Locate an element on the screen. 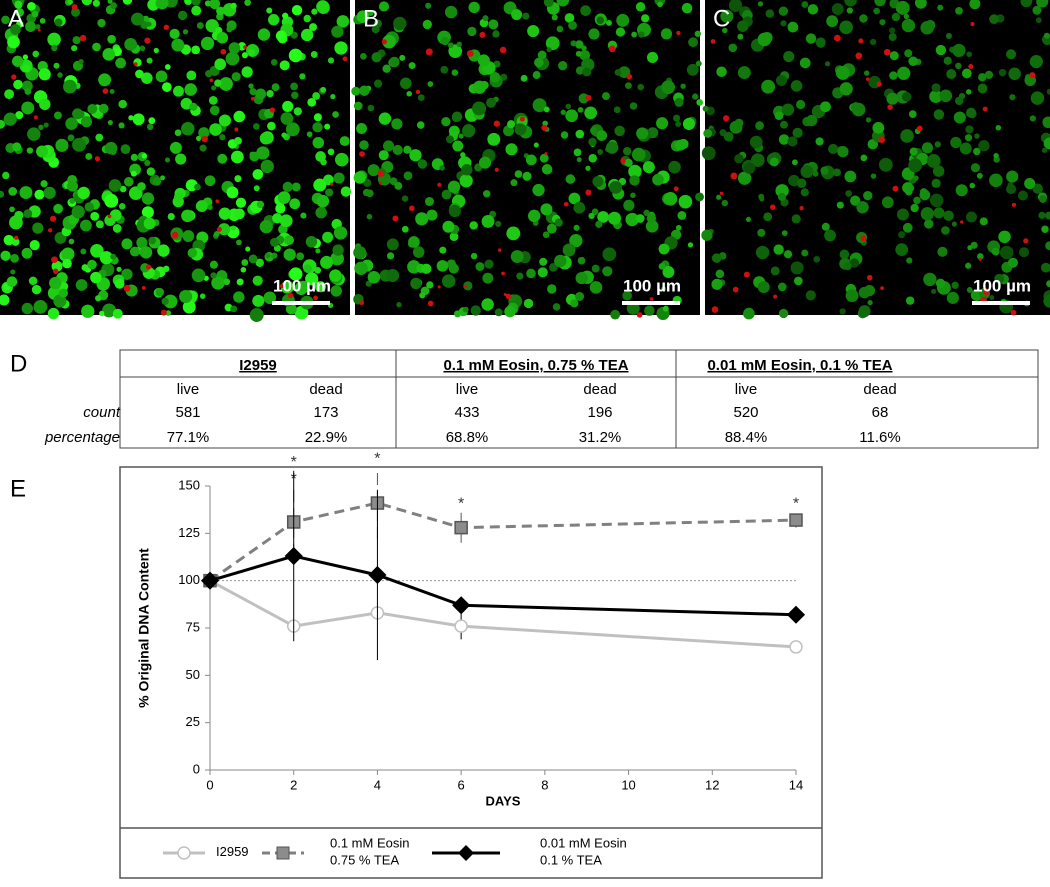 The width and height of the screenshot is (1050, 887). x-axis-label: DAYS is located at coordinates (503, 800).